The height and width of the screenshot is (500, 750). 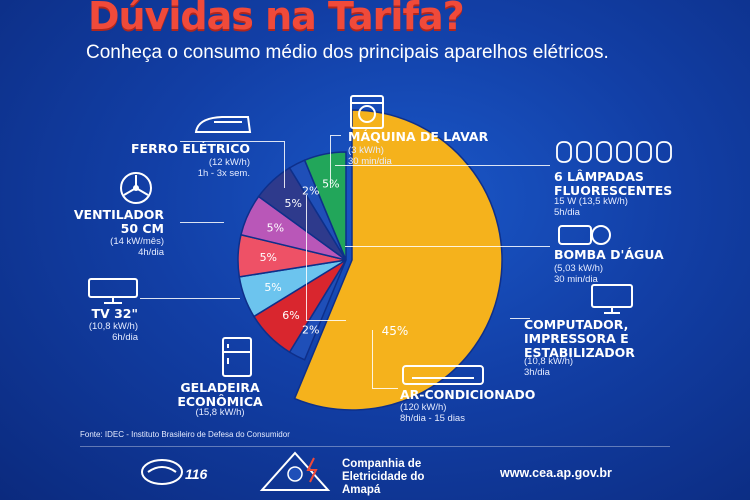 I want to click on company-name: Companhia de Eletricidade do Amapá, so click(x=383, y=477).